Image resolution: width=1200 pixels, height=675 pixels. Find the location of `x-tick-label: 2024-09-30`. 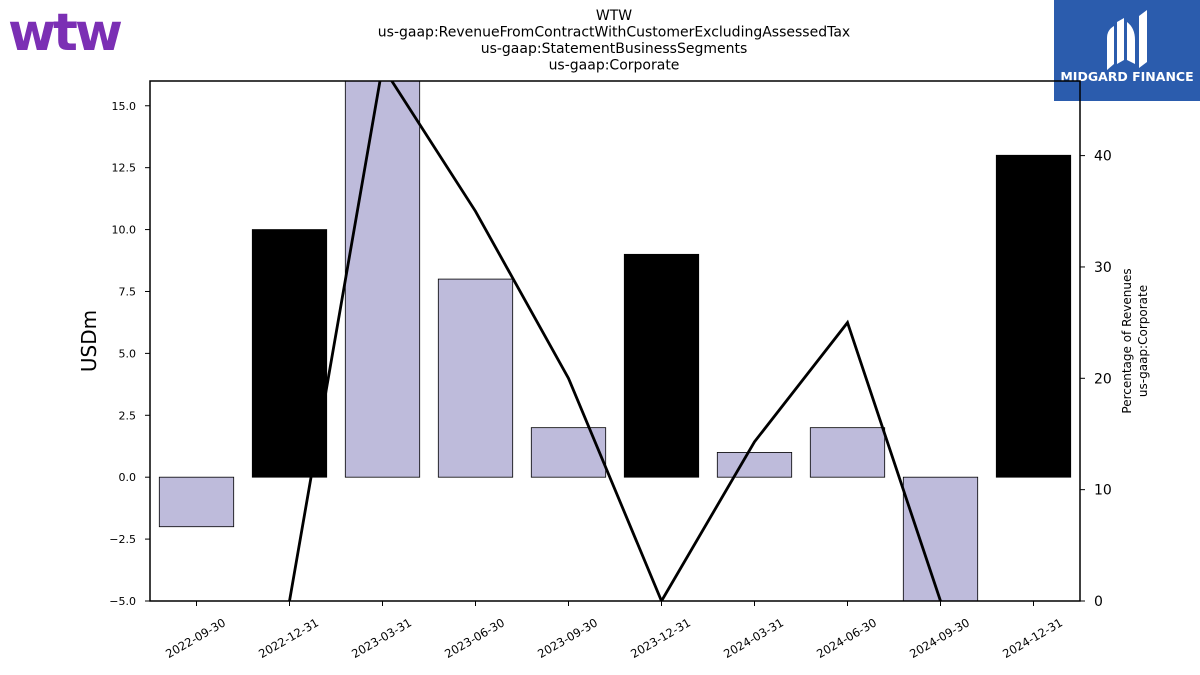

x-tick-label: 2024-09-30 is located at coordinates (939, 638).